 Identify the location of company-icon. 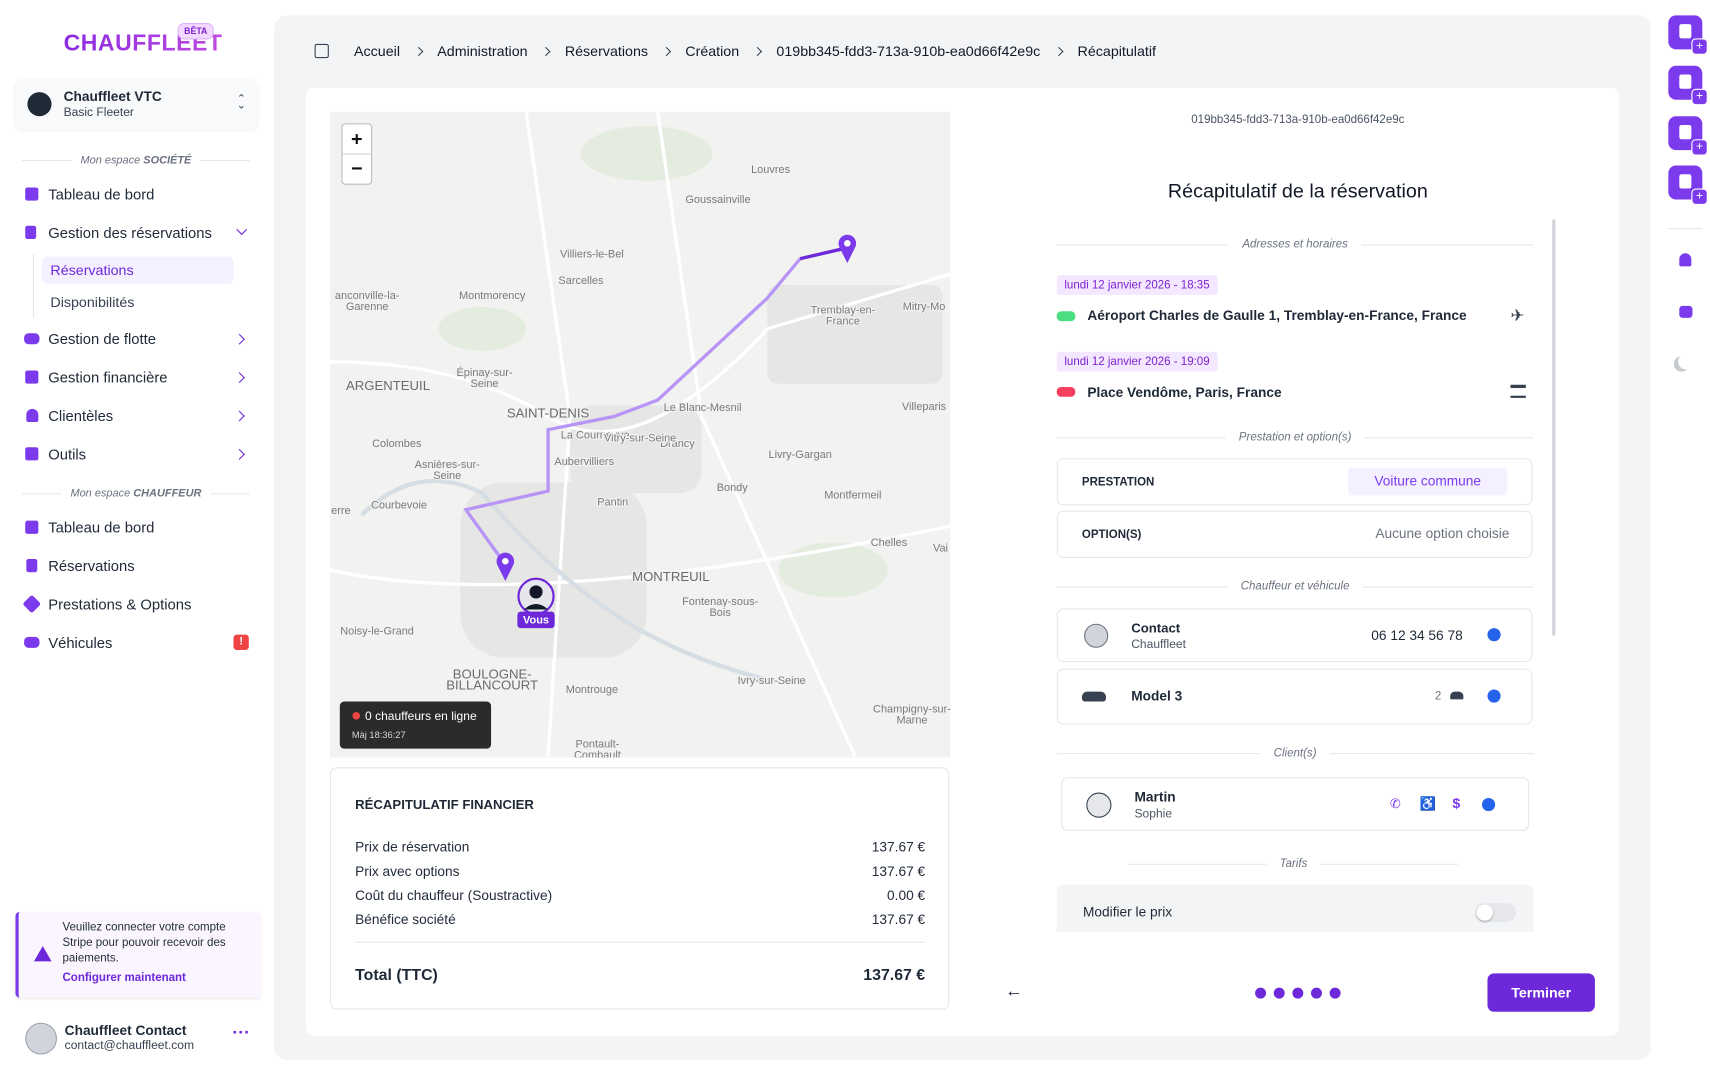
(39, 104).